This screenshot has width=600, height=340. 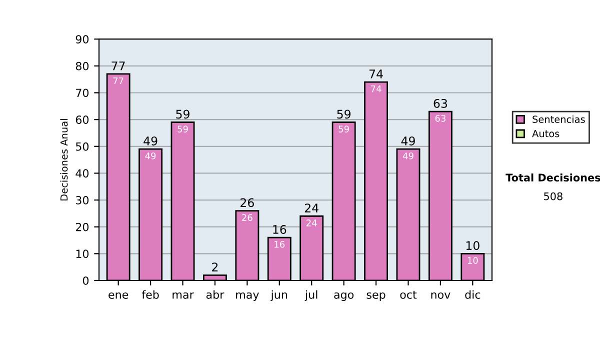 What do you see at coordinates (247, 217) in the screenshot?
I see `data-label: 26` at bounding box center [247, 217].